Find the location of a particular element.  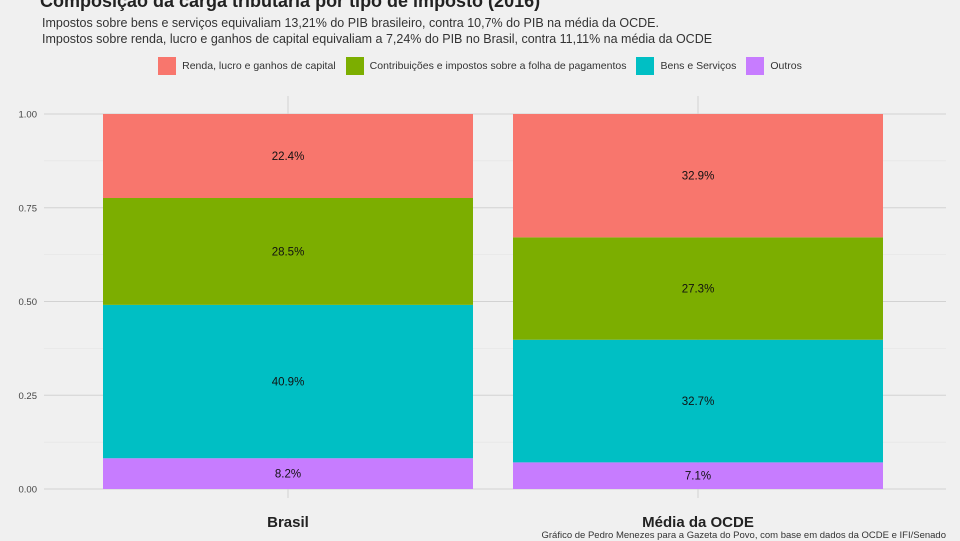

legend-item-bens-servicos: Bens e Serviços is located at coordinates (686, 66).